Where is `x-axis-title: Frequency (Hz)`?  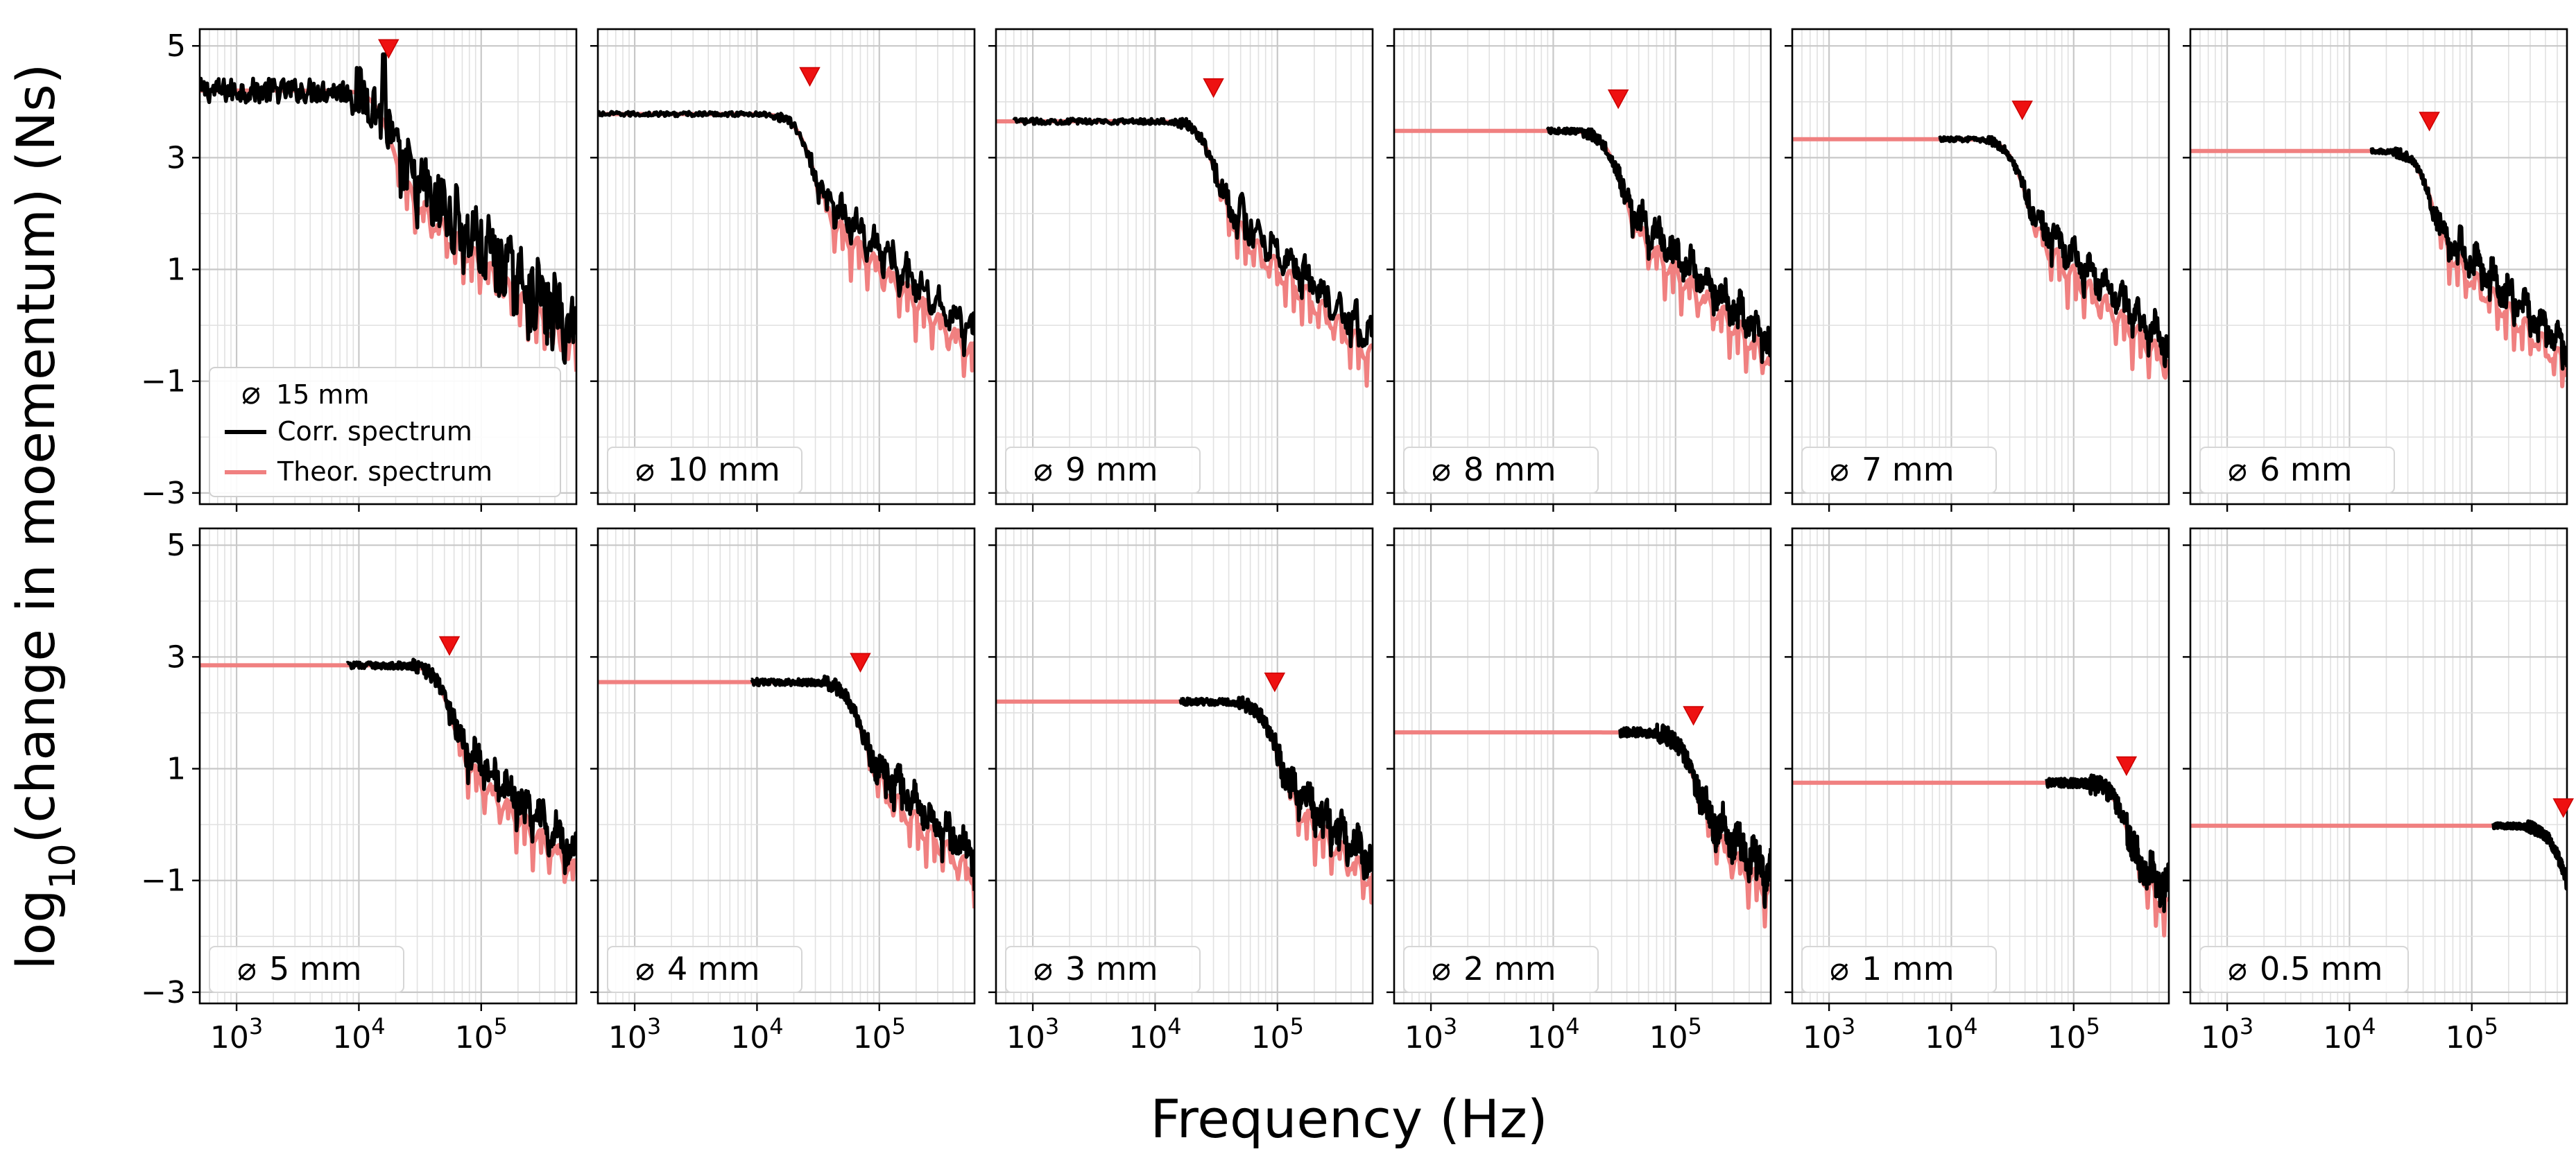
x-axis-title: Frequency (Hz) is located at coordinates (1348, 1119).